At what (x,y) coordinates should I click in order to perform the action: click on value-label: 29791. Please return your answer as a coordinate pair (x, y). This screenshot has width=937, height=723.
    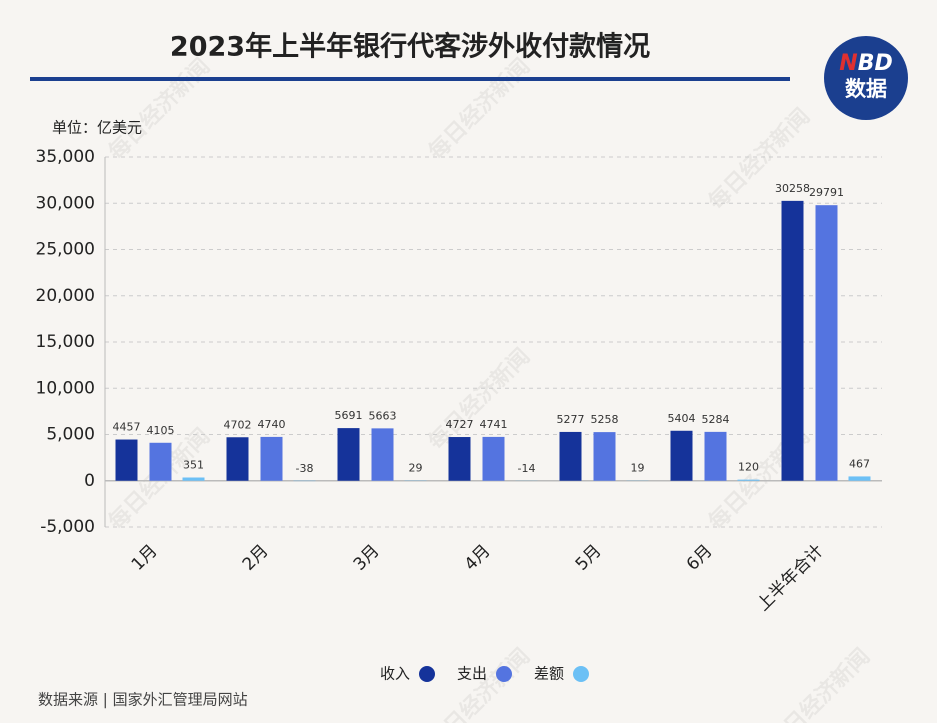
    Looking at the image, I should click on (826, 192).